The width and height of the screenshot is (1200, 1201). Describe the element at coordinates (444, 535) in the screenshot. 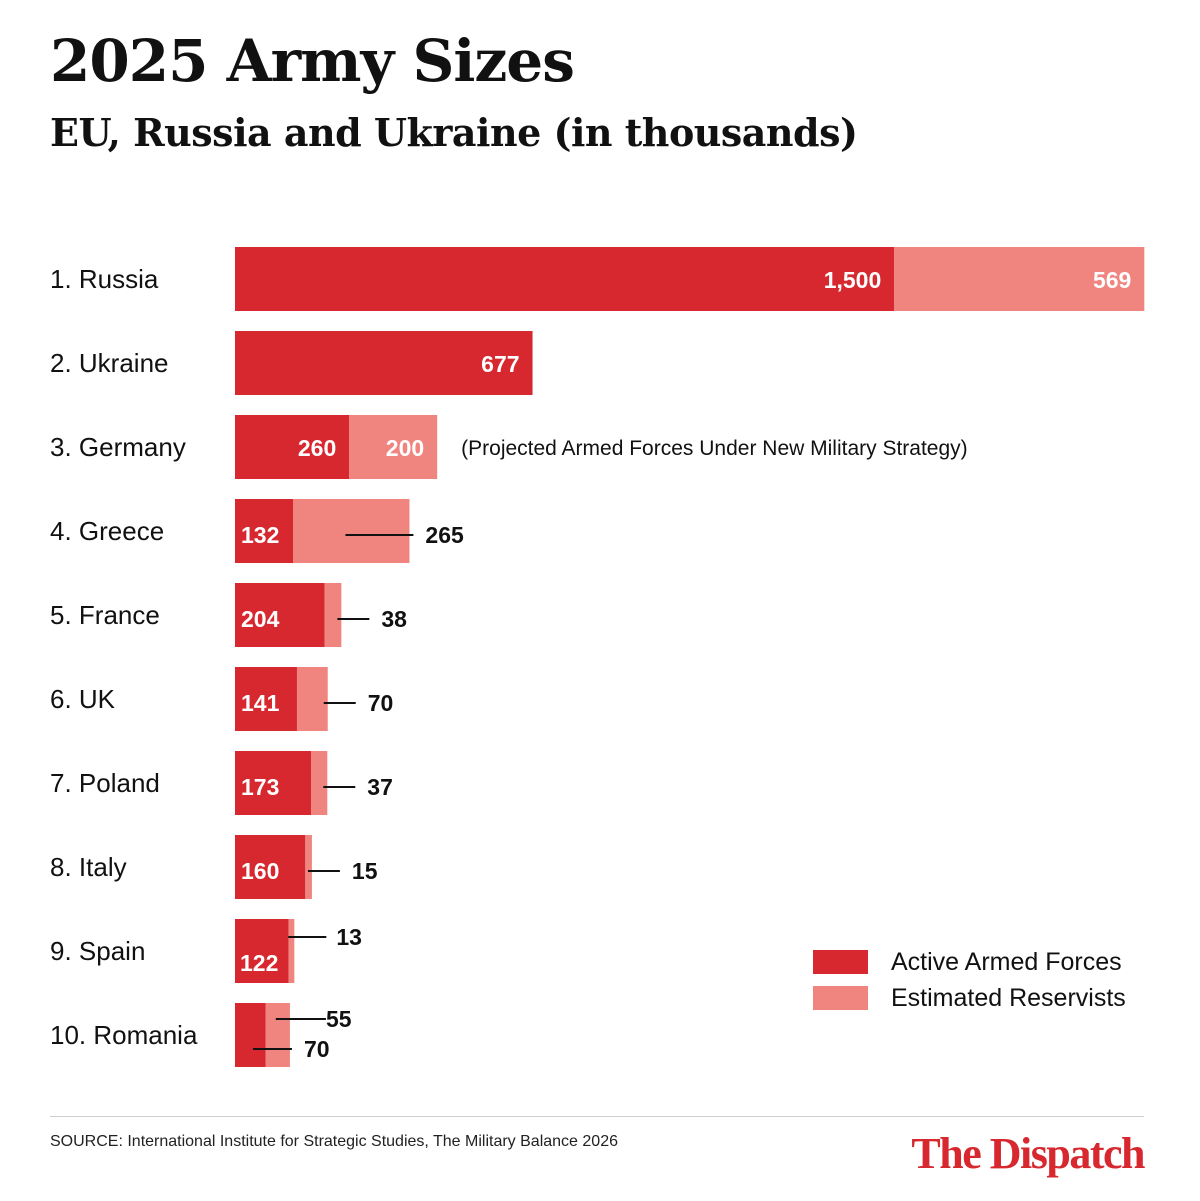

I see `data-label-reserve: 265` at that location.